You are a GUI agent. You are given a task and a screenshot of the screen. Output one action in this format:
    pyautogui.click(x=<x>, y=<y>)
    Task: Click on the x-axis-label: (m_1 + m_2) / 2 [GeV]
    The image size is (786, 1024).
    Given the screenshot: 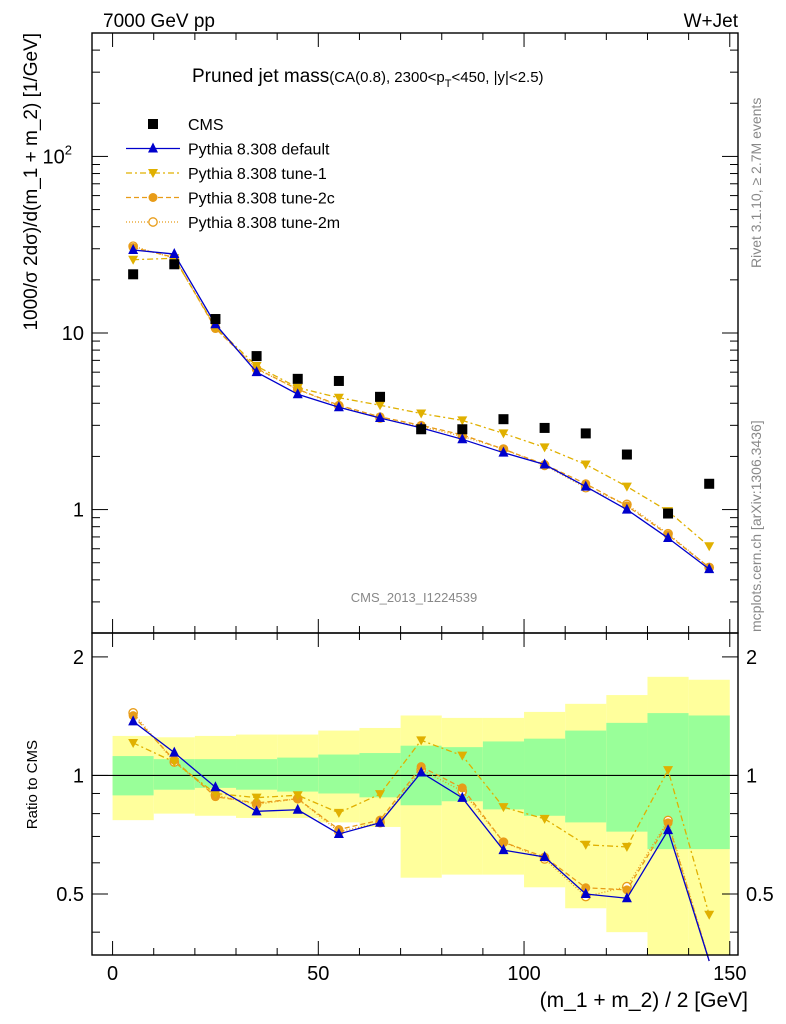 What is the action you would take?
    pyautogui.click(x=644, y=1000)
    